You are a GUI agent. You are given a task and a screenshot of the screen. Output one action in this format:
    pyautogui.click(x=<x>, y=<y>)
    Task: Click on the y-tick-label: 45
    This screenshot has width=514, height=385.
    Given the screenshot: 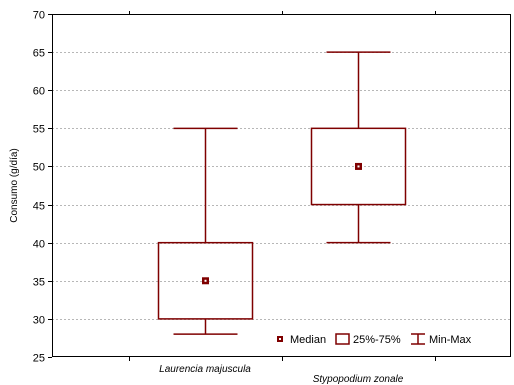 What is the action you would take?
    pyautogui.click(x=39, y=207)
    